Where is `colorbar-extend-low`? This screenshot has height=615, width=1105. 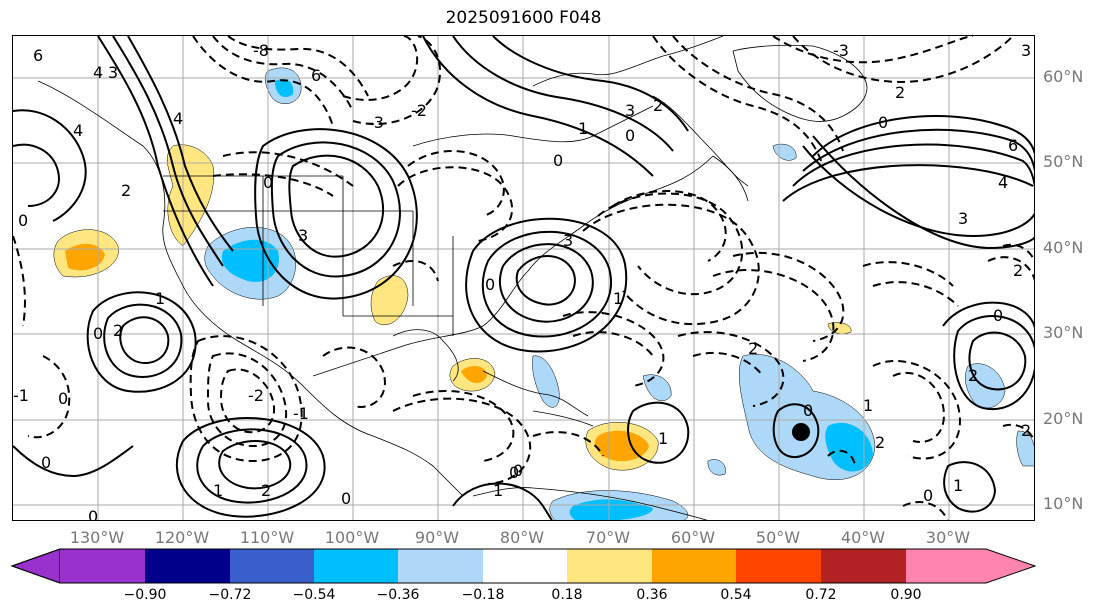 colorbar-extend-low is located at coordinates (35, 566).